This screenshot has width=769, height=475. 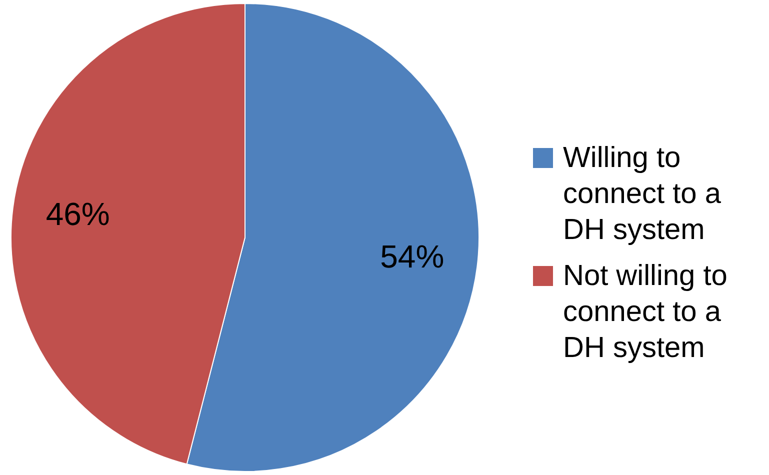 I want to click on data-label: 46%, so click(x=78, y=214).